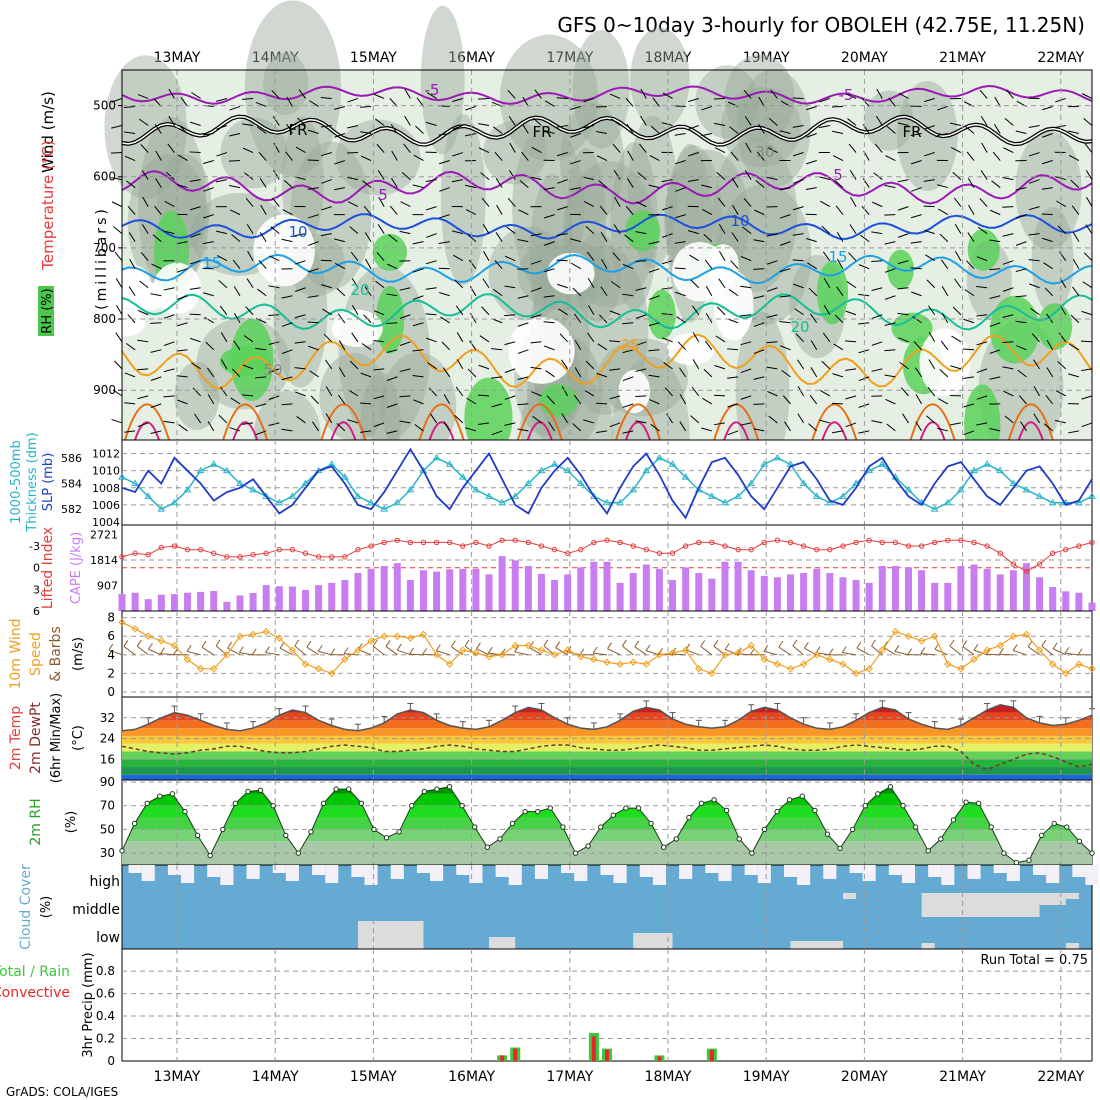  I want to click on cloud-low-bar, so click(1072, 946).